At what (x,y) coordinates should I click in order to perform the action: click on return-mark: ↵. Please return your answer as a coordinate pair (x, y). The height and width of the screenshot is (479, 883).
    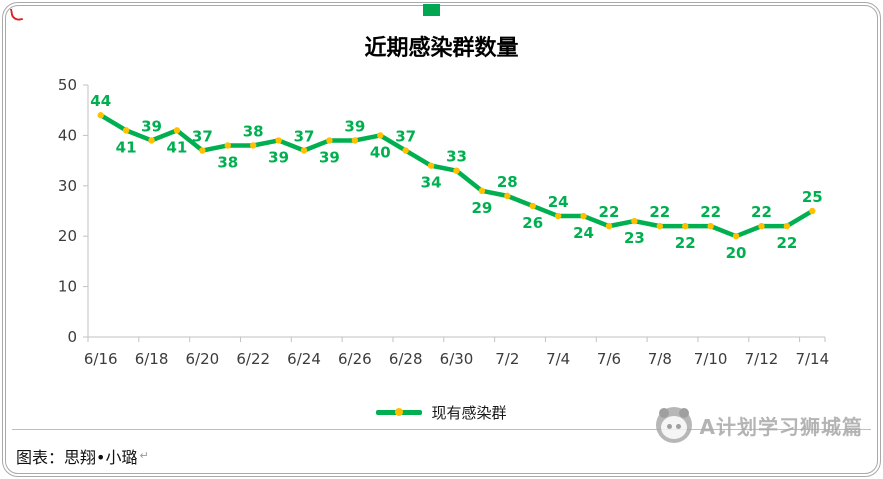
    Looking at the image, I should click on (144, 455).